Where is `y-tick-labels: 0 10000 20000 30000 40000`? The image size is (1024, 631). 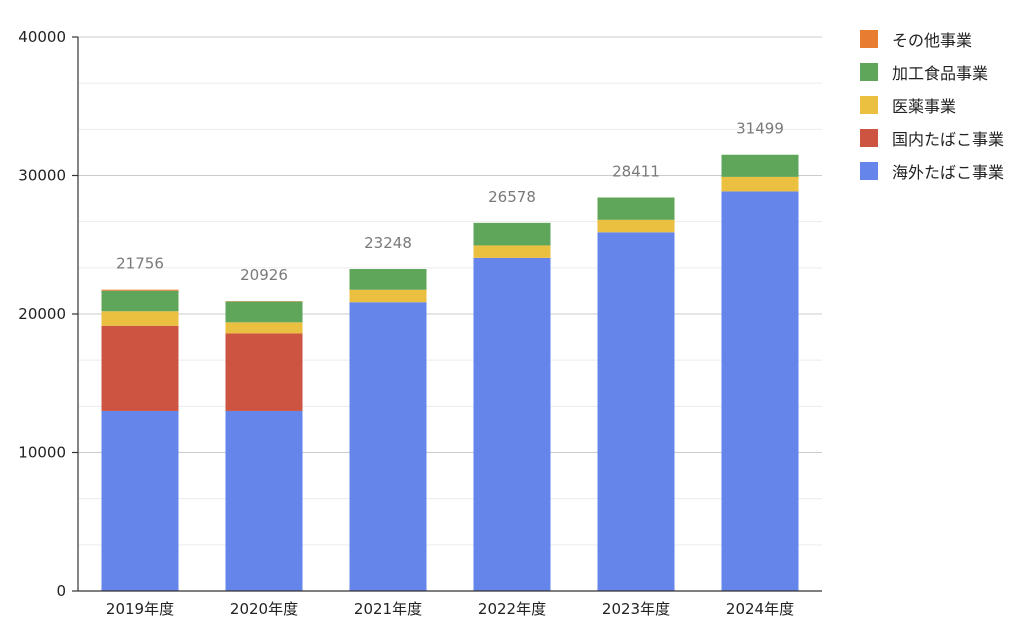
y-tick-labels: 0 10000 20000 30000 40000 is located at coordinates (48, 314).